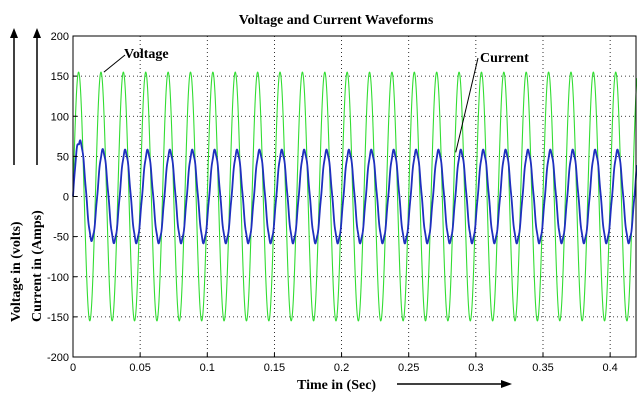 The width and height of the screenshot is (637, 396). I want to click on y-ticks: -200 -150 -100 -50 0 50 100 150 200, so click(62, 197).